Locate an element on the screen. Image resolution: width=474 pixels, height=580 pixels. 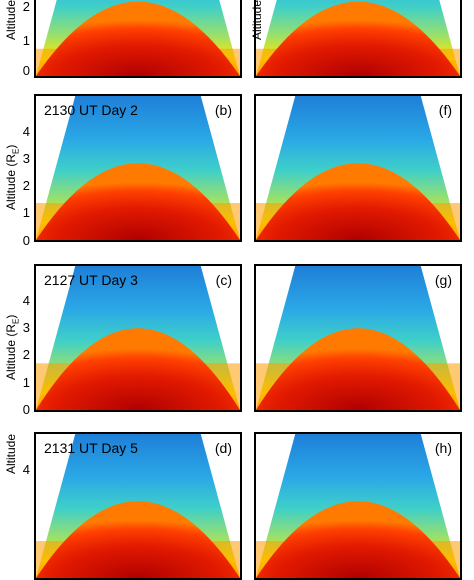
ylabel-row2-end: ) is located at coordinates (11, 146).